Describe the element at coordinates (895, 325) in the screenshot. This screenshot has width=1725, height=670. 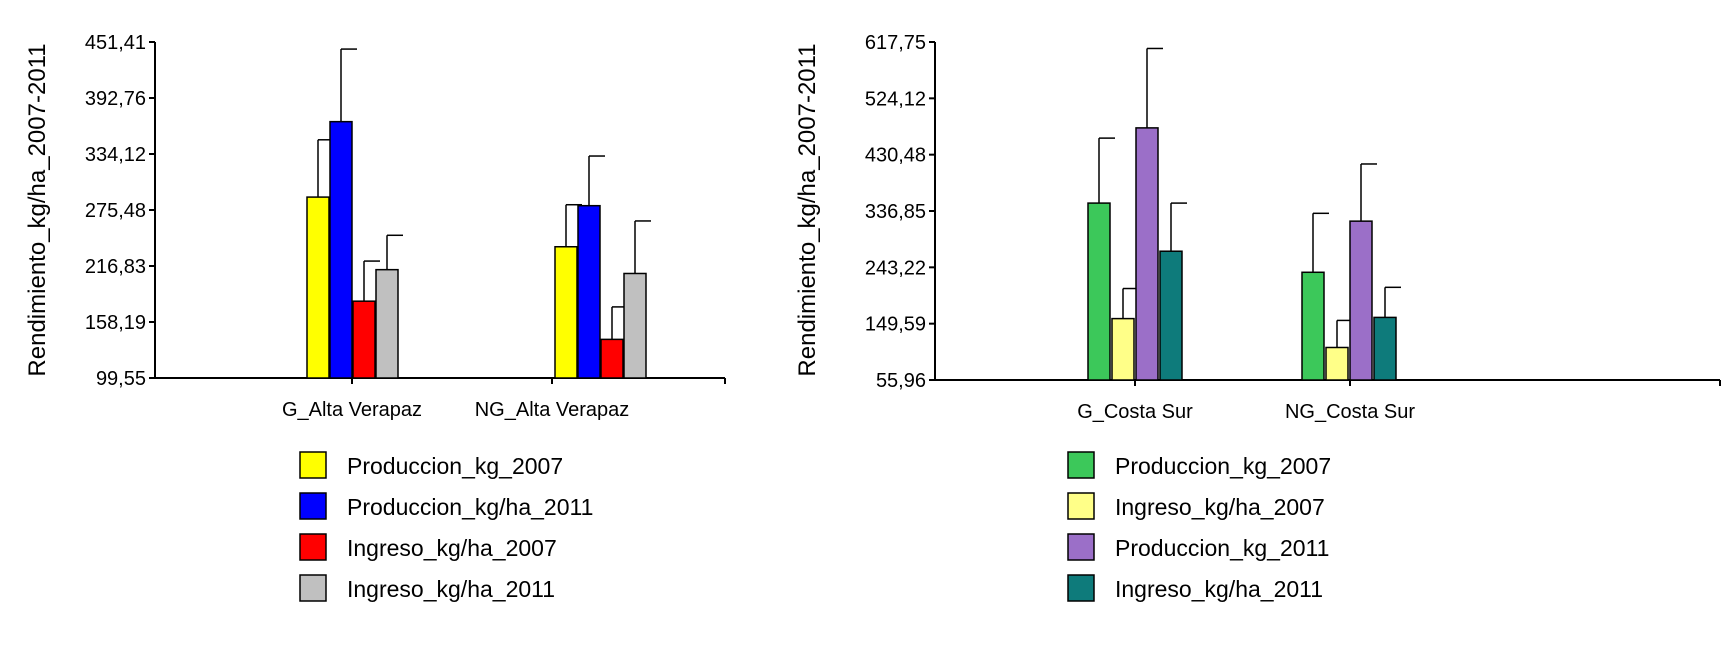
I see `y-tick-label: 149,59` at that location.